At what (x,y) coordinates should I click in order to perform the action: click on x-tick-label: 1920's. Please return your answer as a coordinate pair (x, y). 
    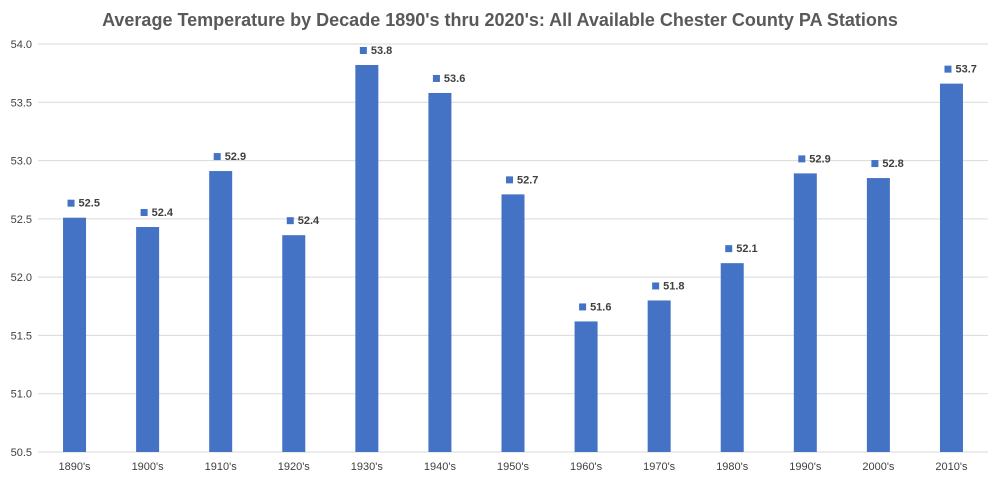
    Looking at the image, I should click on (294, 467).